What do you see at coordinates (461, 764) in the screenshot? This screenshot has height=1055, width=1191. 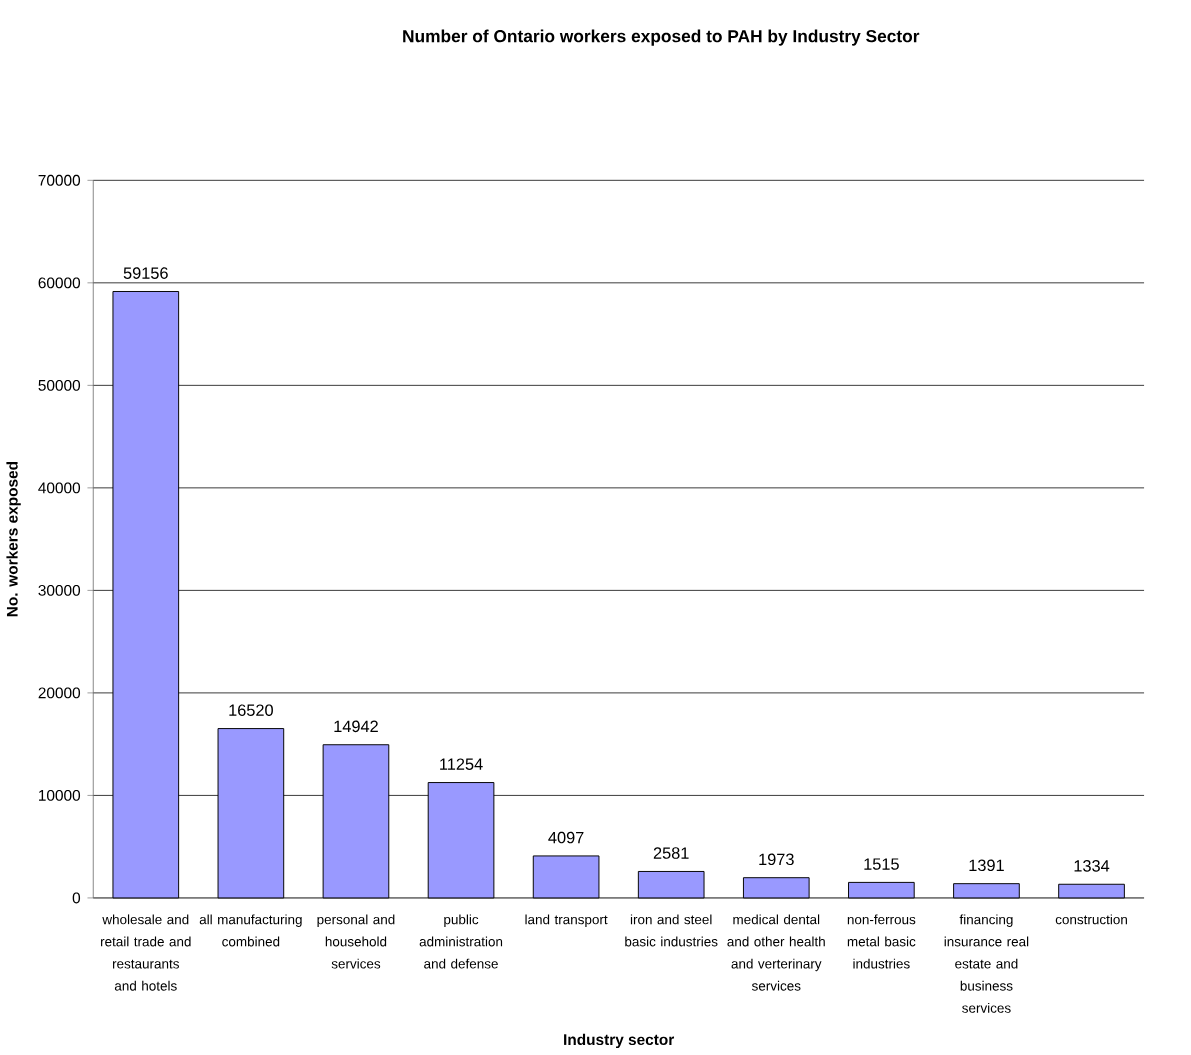 I see `data-label: 11254` at bounding box center [461, 764].